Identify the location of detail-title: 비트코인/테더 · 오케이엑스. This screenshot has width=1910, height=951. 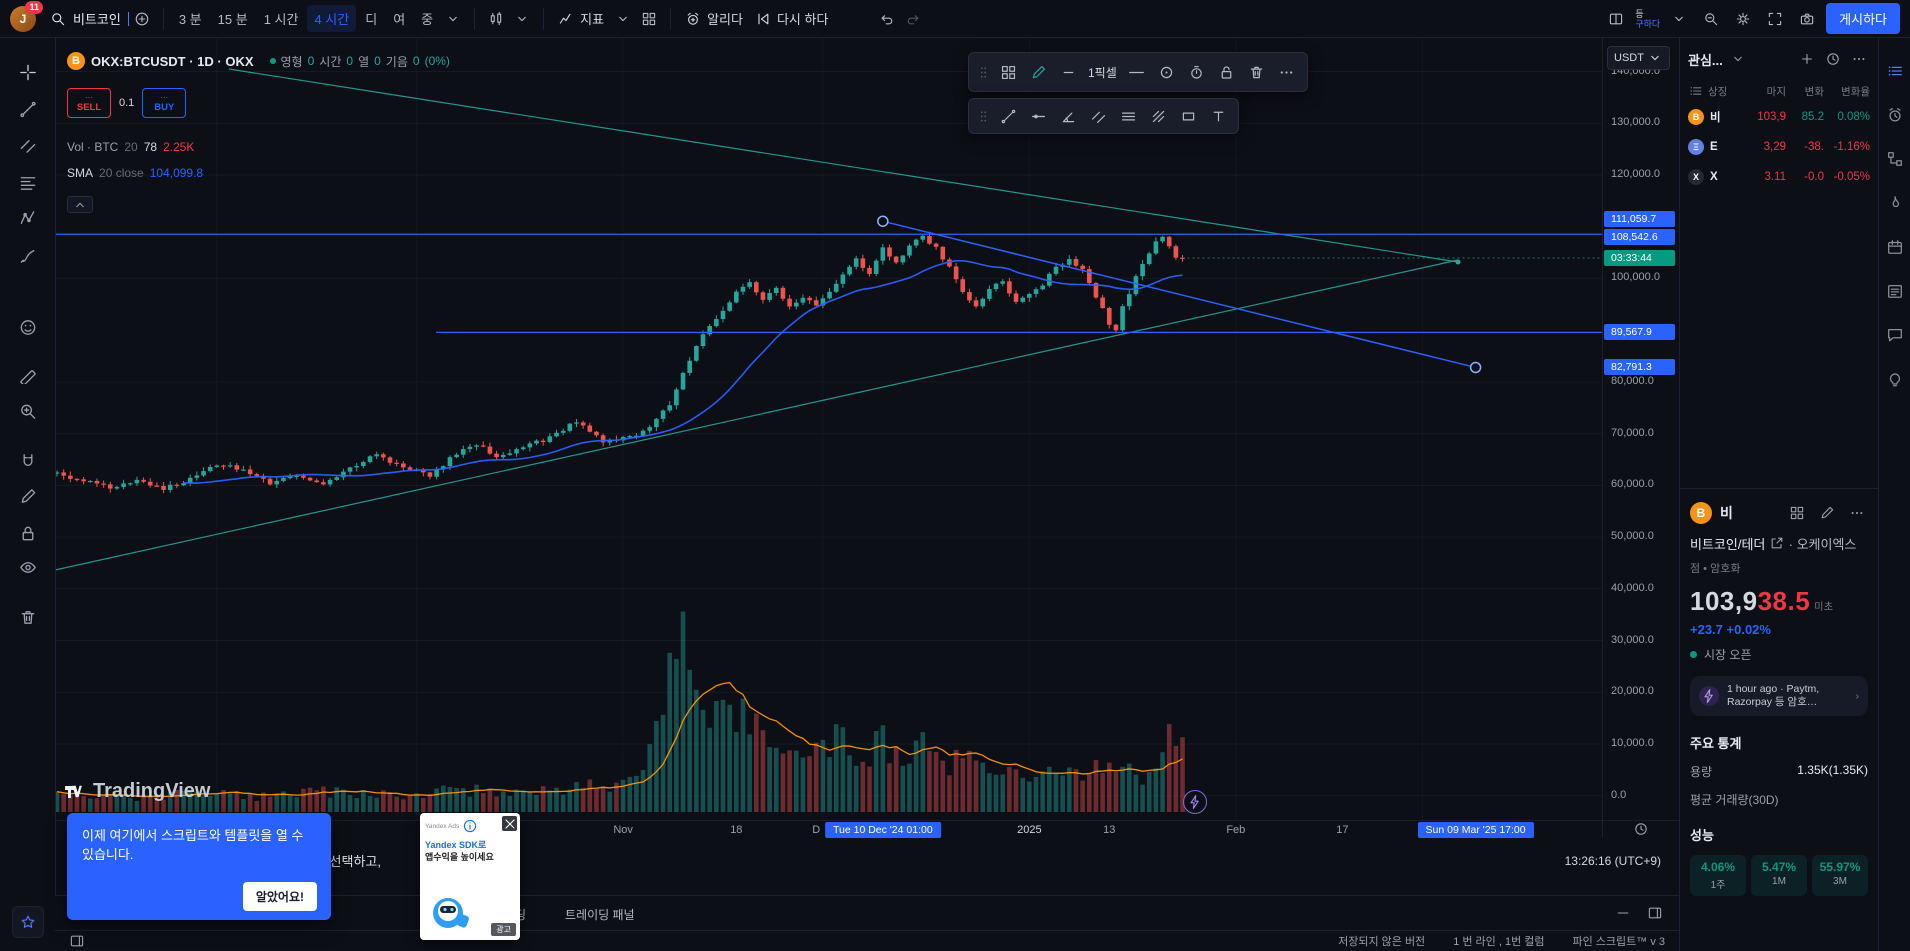
(1773, 543).